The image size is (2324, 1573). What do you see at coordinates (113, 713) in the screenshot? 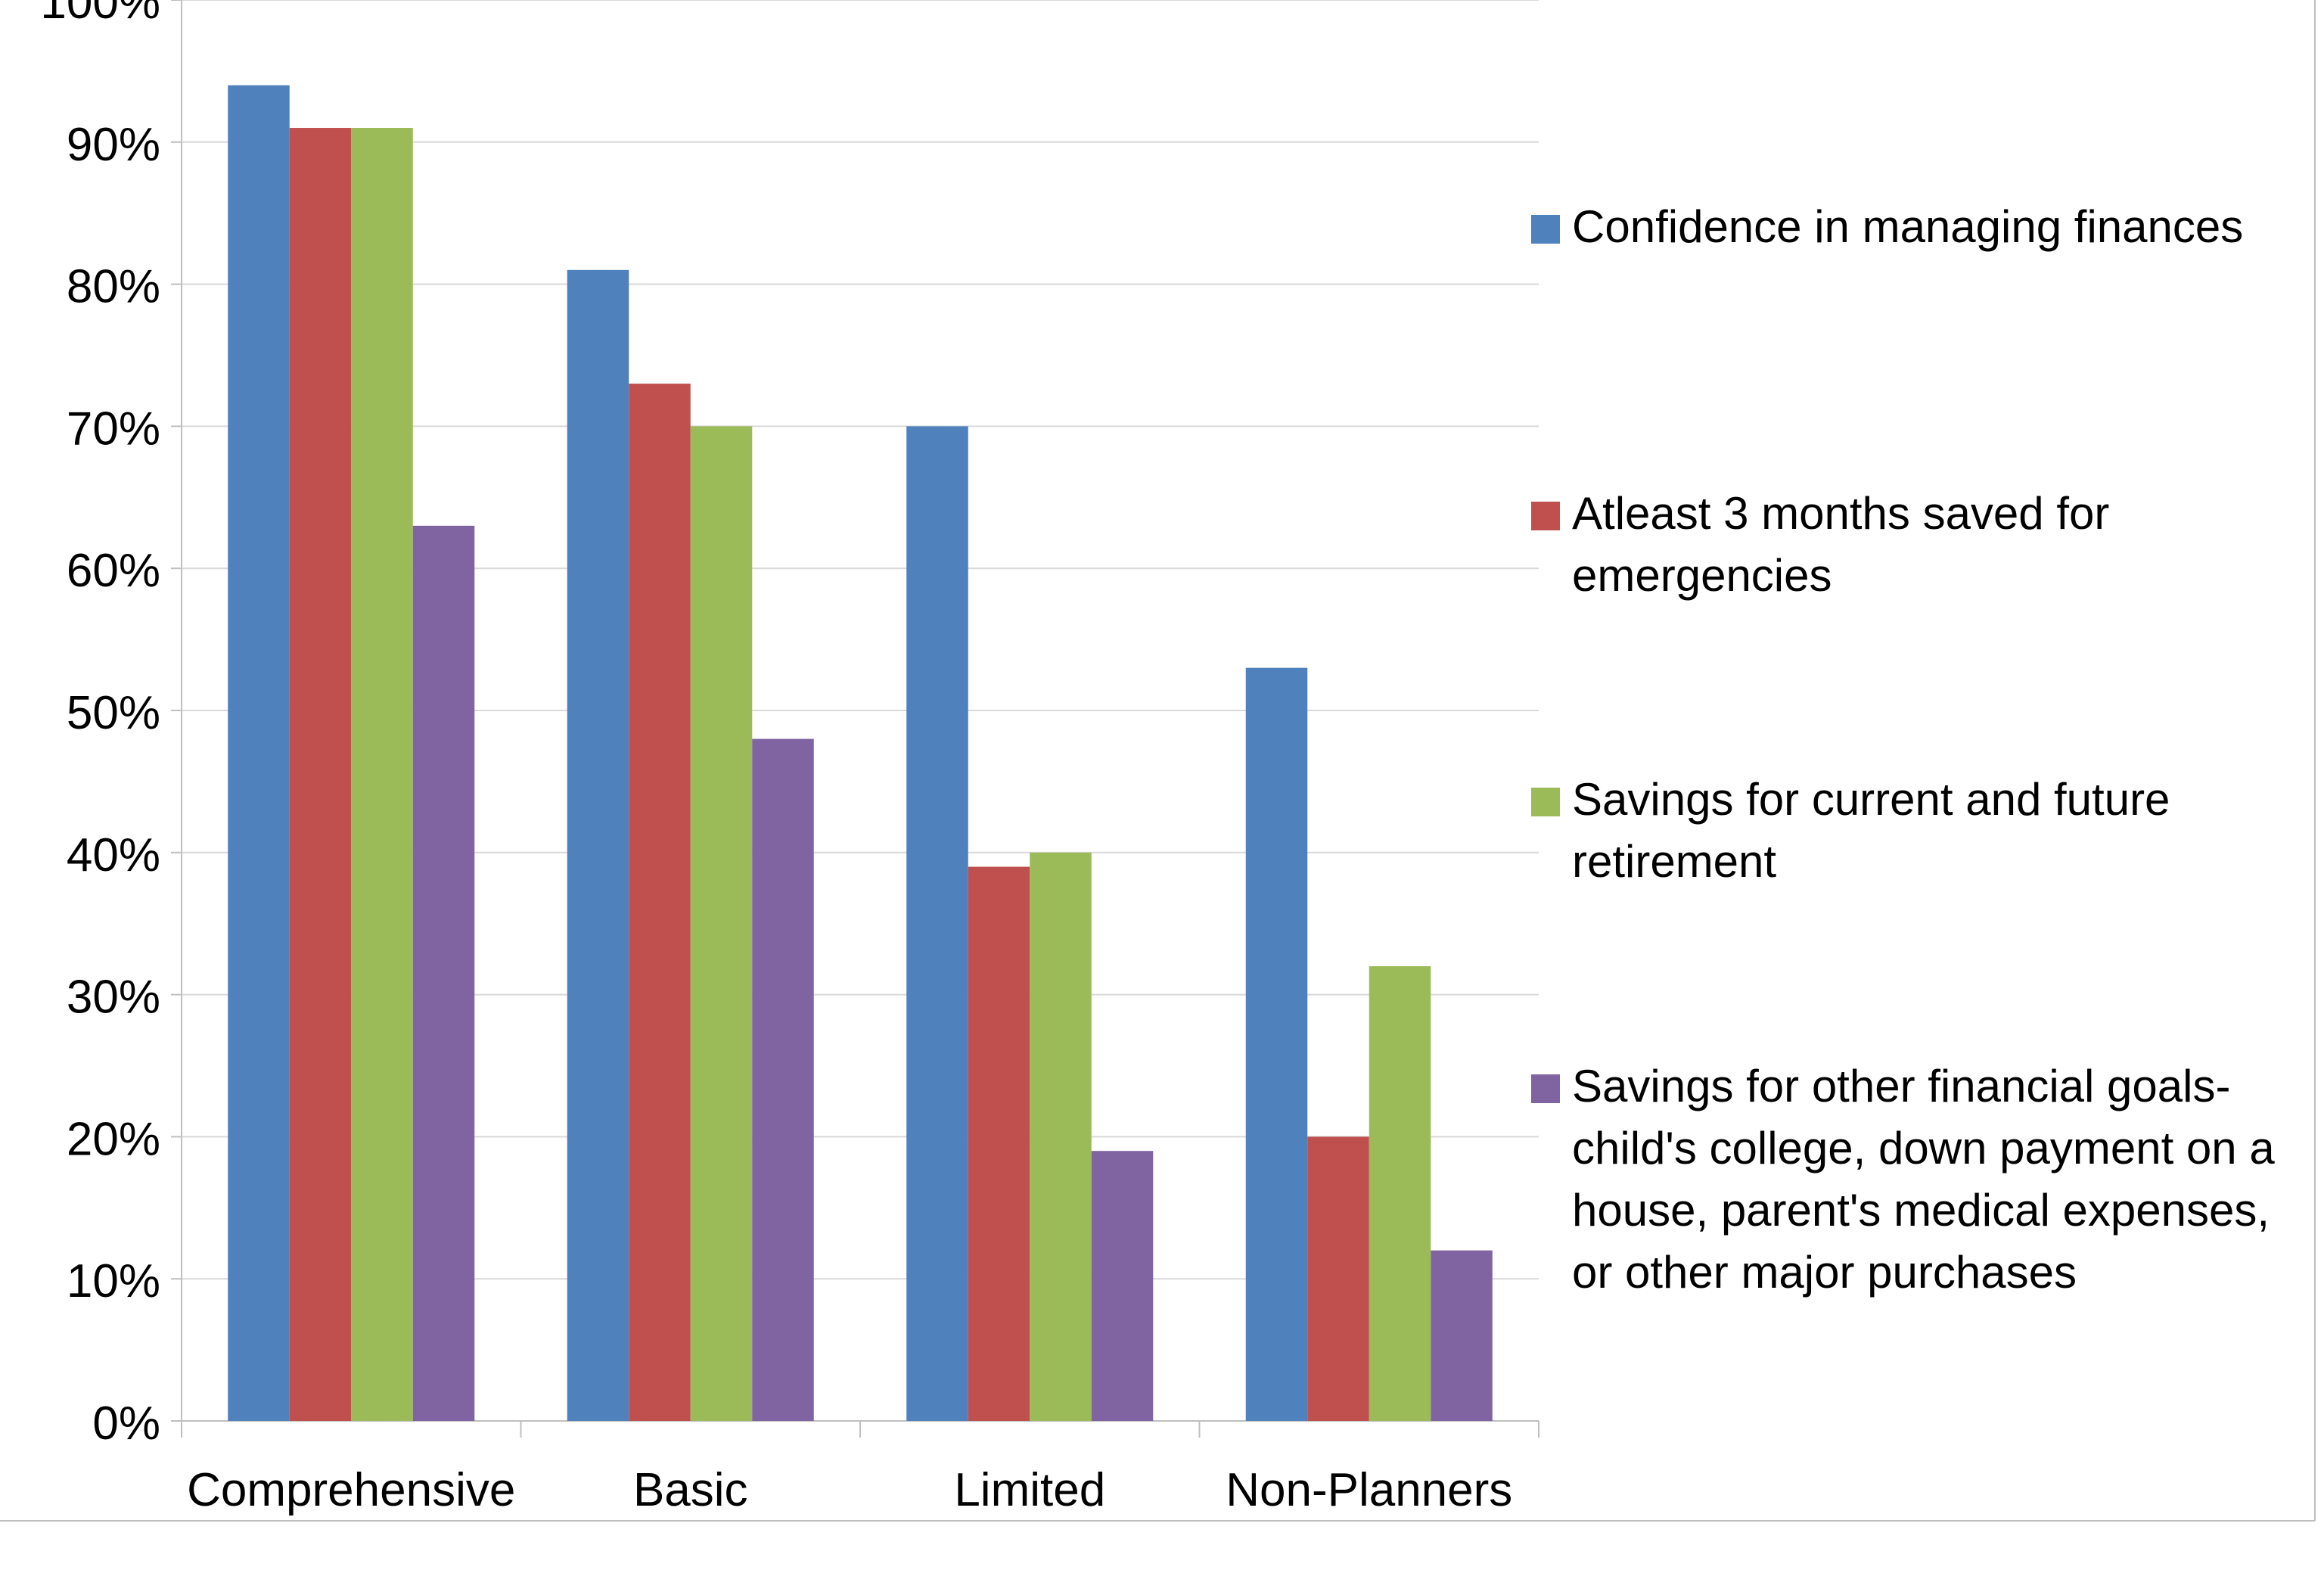
I see `y-tick-label: 50%` at bounding box center [113, 713].